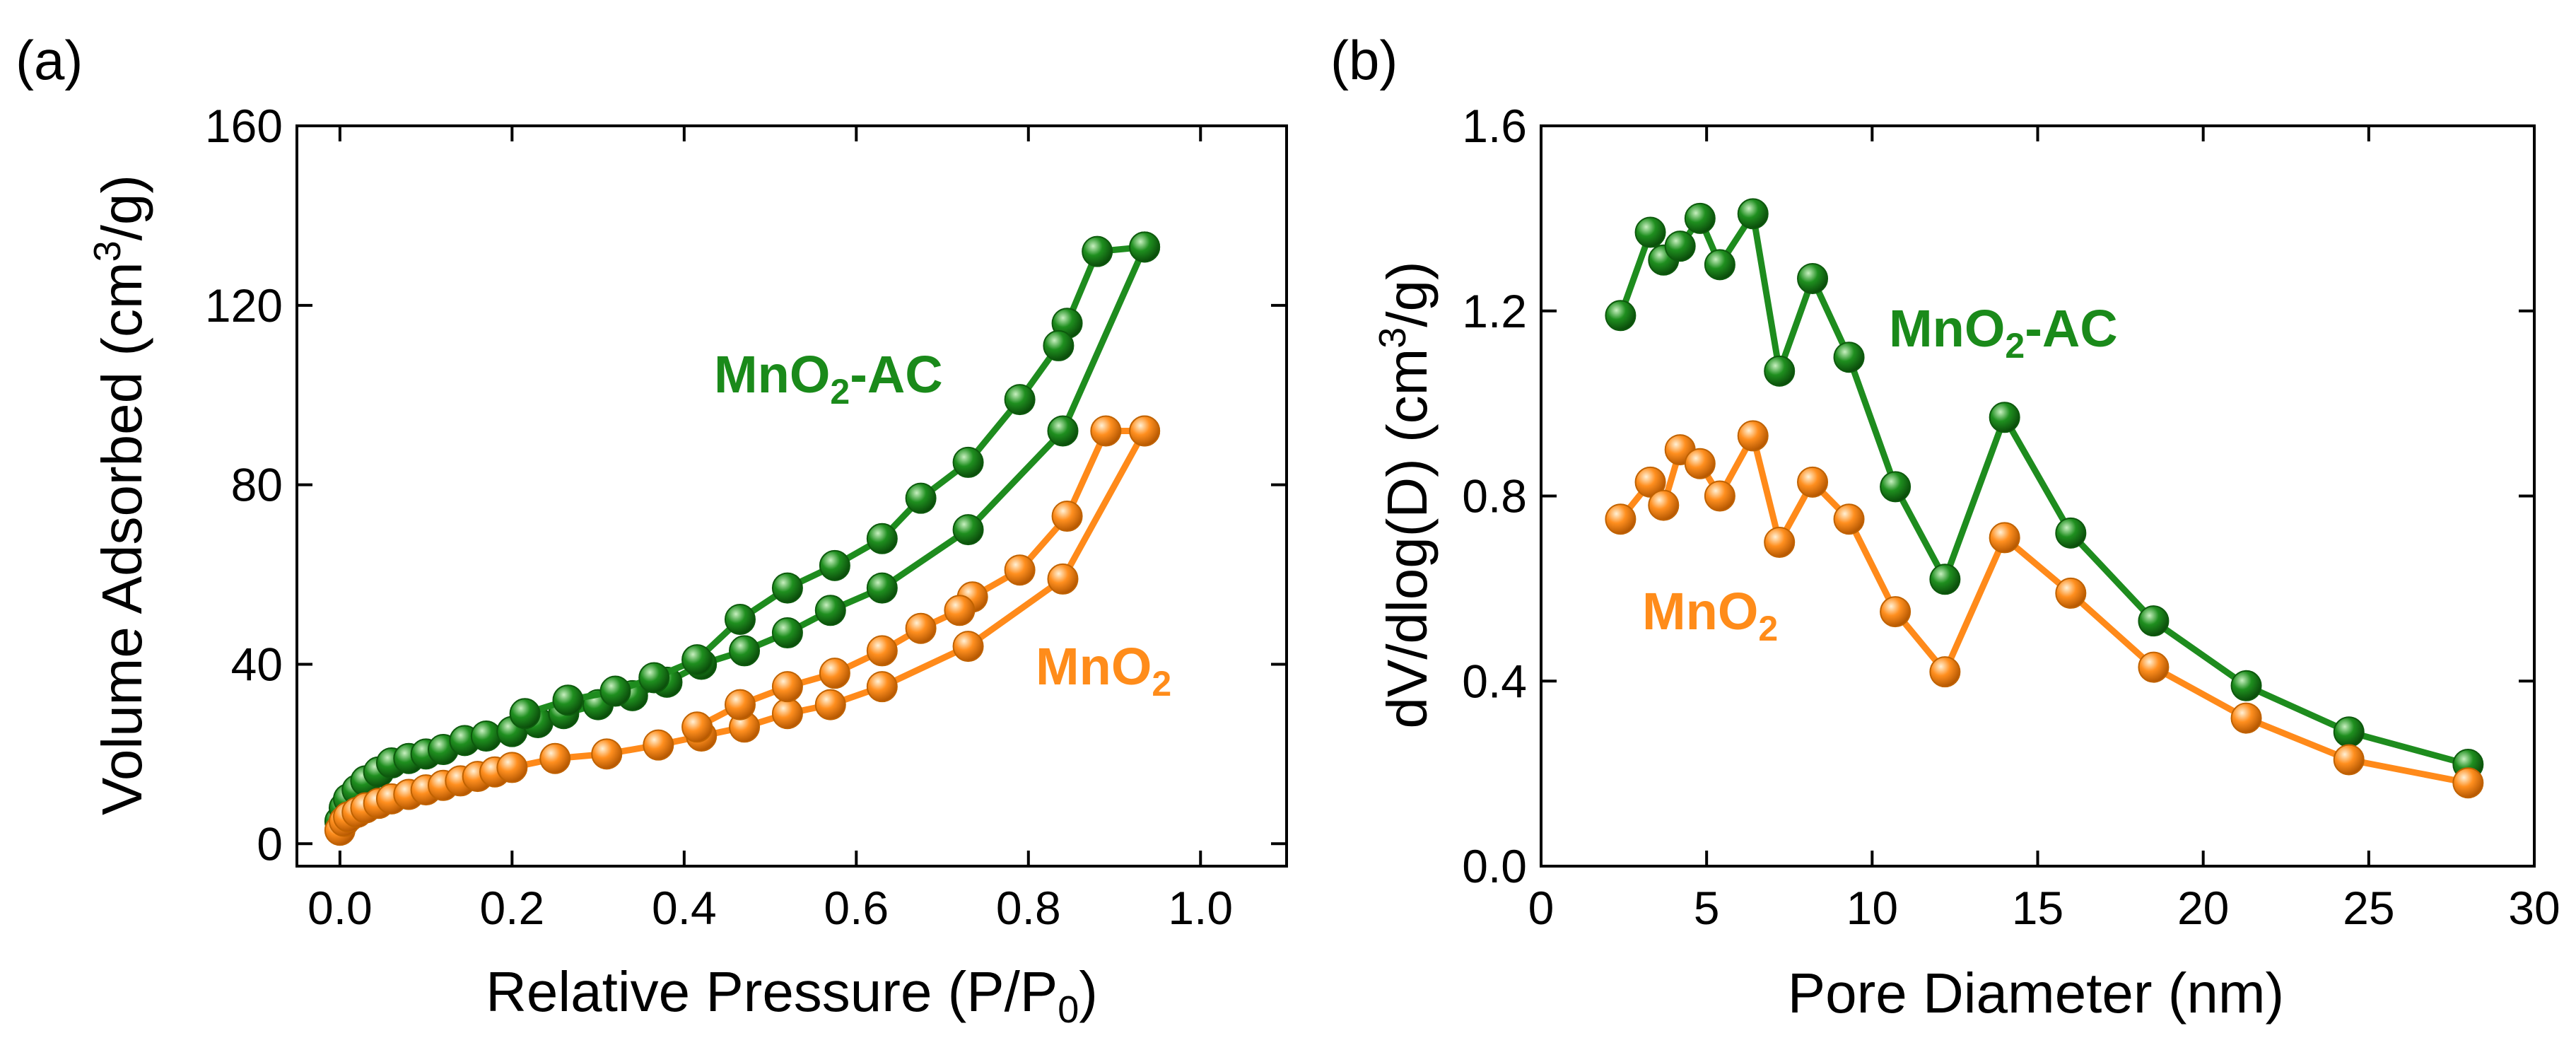 The width and height of the screenshot is (2576, 1062). I want to click on x-tick-label: 0, so click(1542, 908).